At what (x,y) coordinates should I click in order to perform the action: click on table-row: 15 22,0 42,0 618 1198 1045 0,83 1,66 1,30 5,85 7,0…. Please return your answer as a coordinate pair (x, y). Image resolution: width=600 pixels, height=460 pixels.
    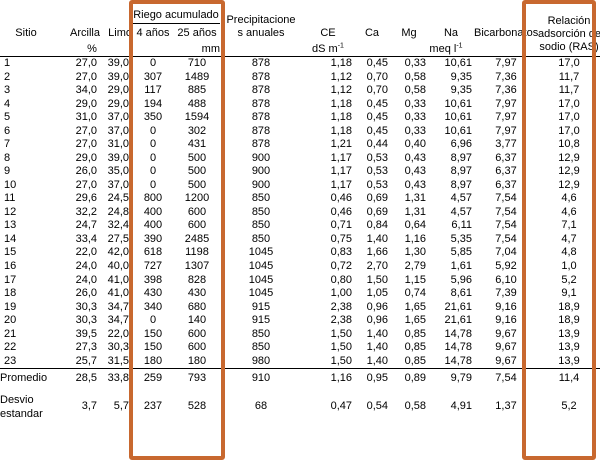
    Looking at the image, I should click on (300, 253).